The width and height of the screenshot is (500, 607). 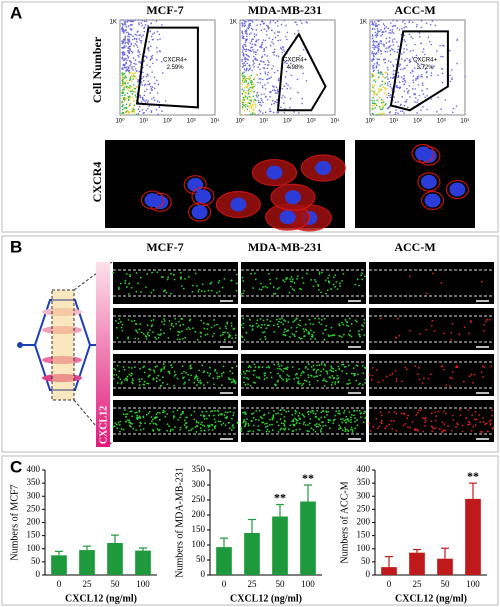 I want to click on flow-x-tick: 10³, so click(x=441, y=122).